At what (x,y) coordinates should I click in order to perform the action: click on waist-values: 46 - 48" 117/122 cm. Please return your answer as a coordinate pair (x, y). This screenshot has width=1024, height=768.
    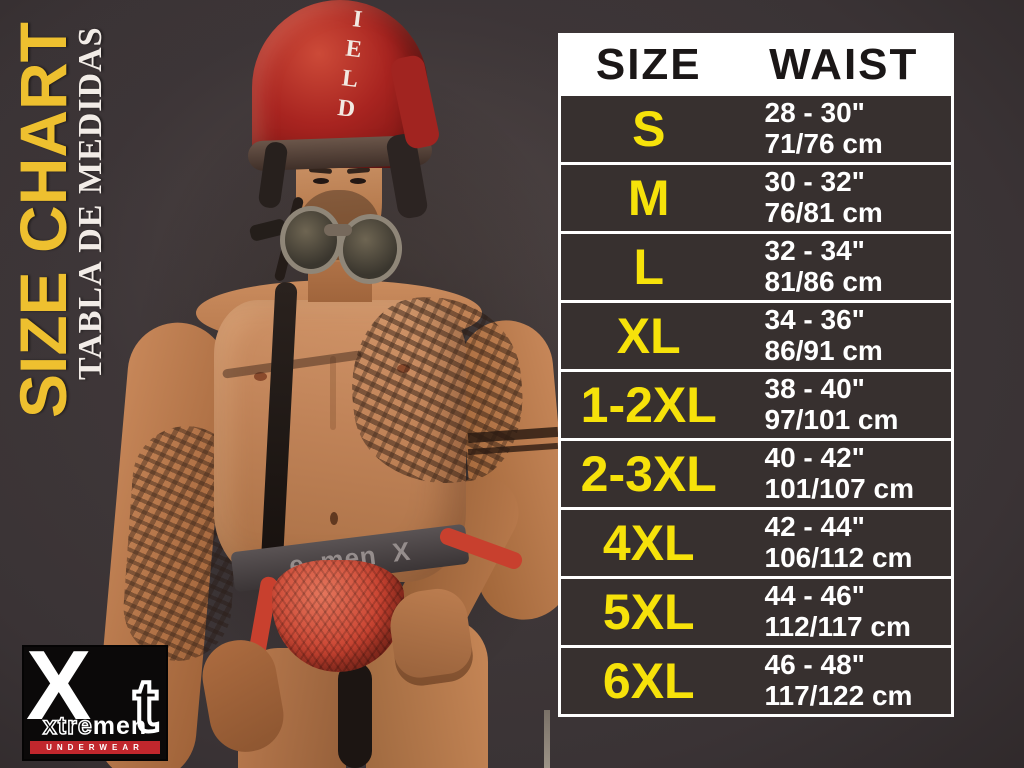
    Looking at the image, I should click on (844, 680).